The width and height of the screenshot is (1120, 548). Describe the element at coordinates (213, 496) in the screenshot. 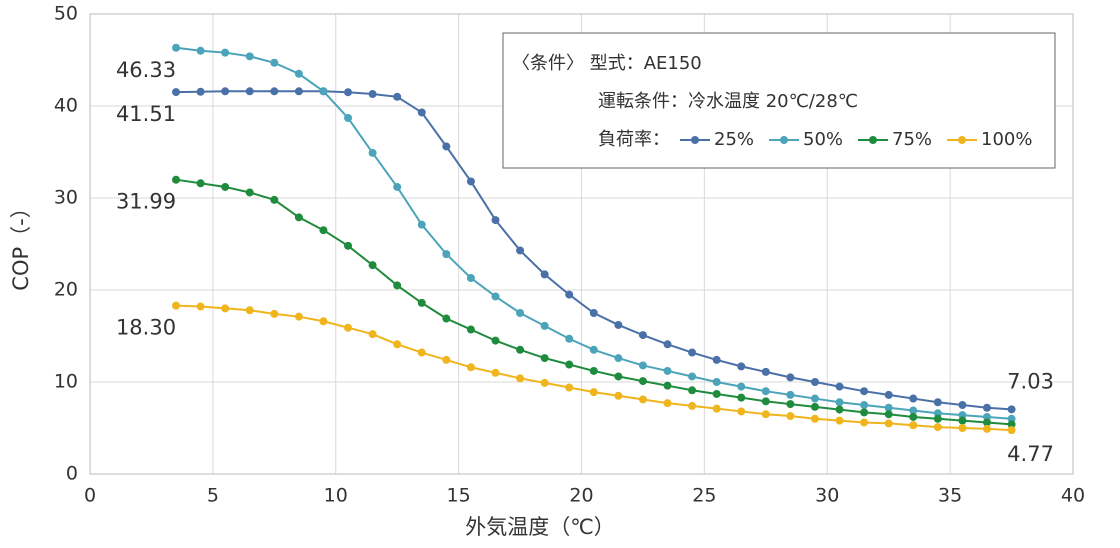

I see `x-tick-label: 5` at that location.